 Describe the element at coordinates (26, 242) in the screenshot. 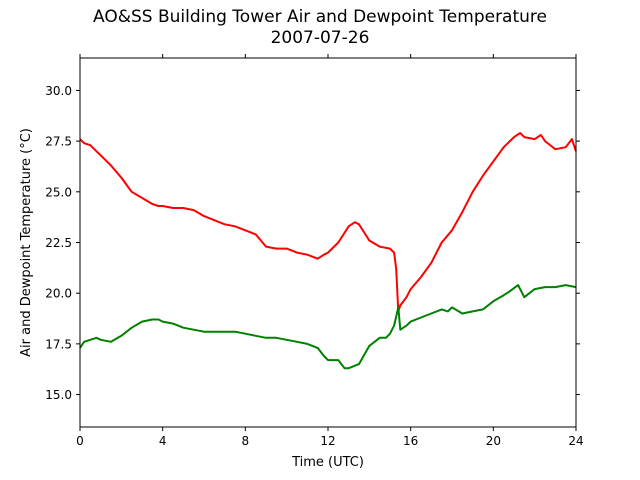

I see `y-axis-label: Air and Dewpoint Temperature (°C)` at that location.